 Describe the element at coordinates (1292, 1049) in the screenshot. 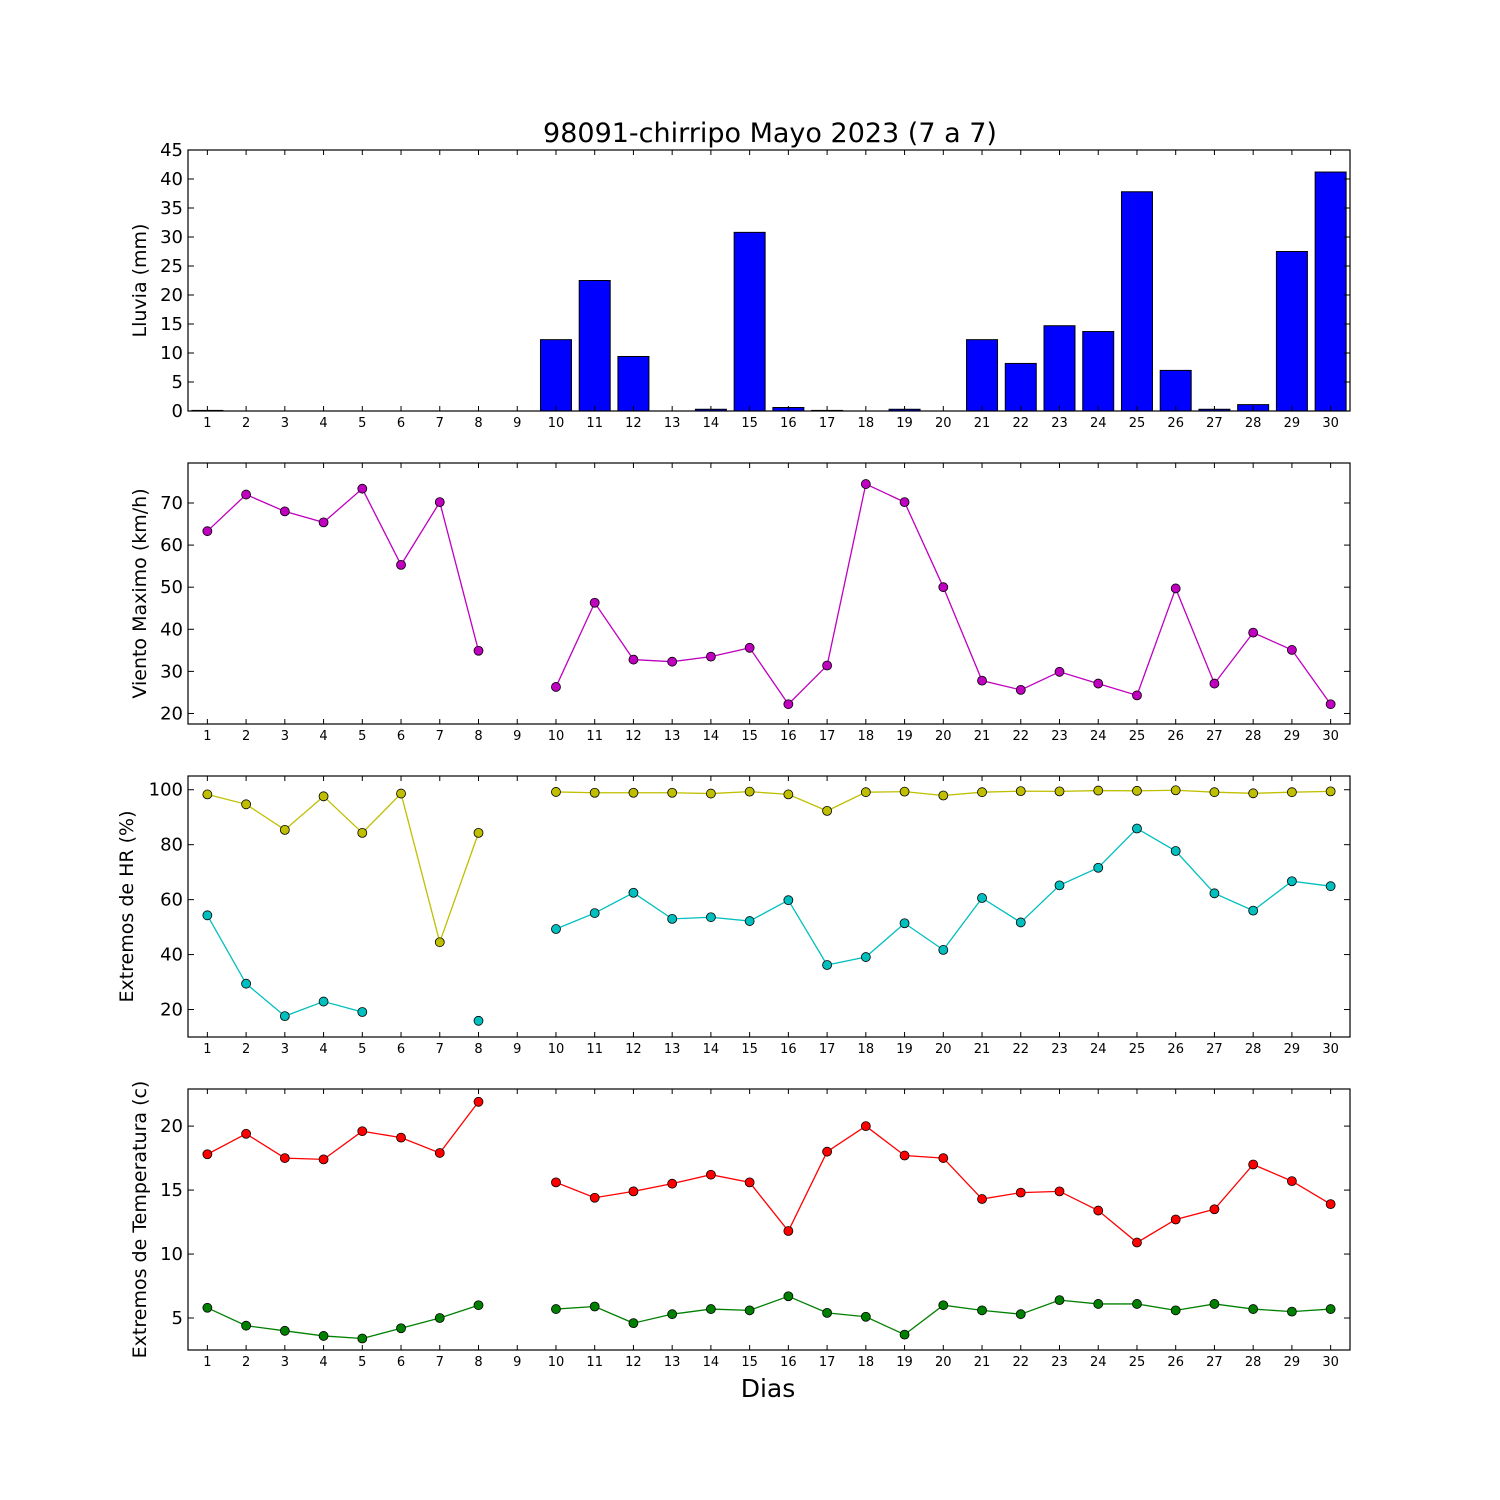

I see `x-tick-label: 29` at that location.